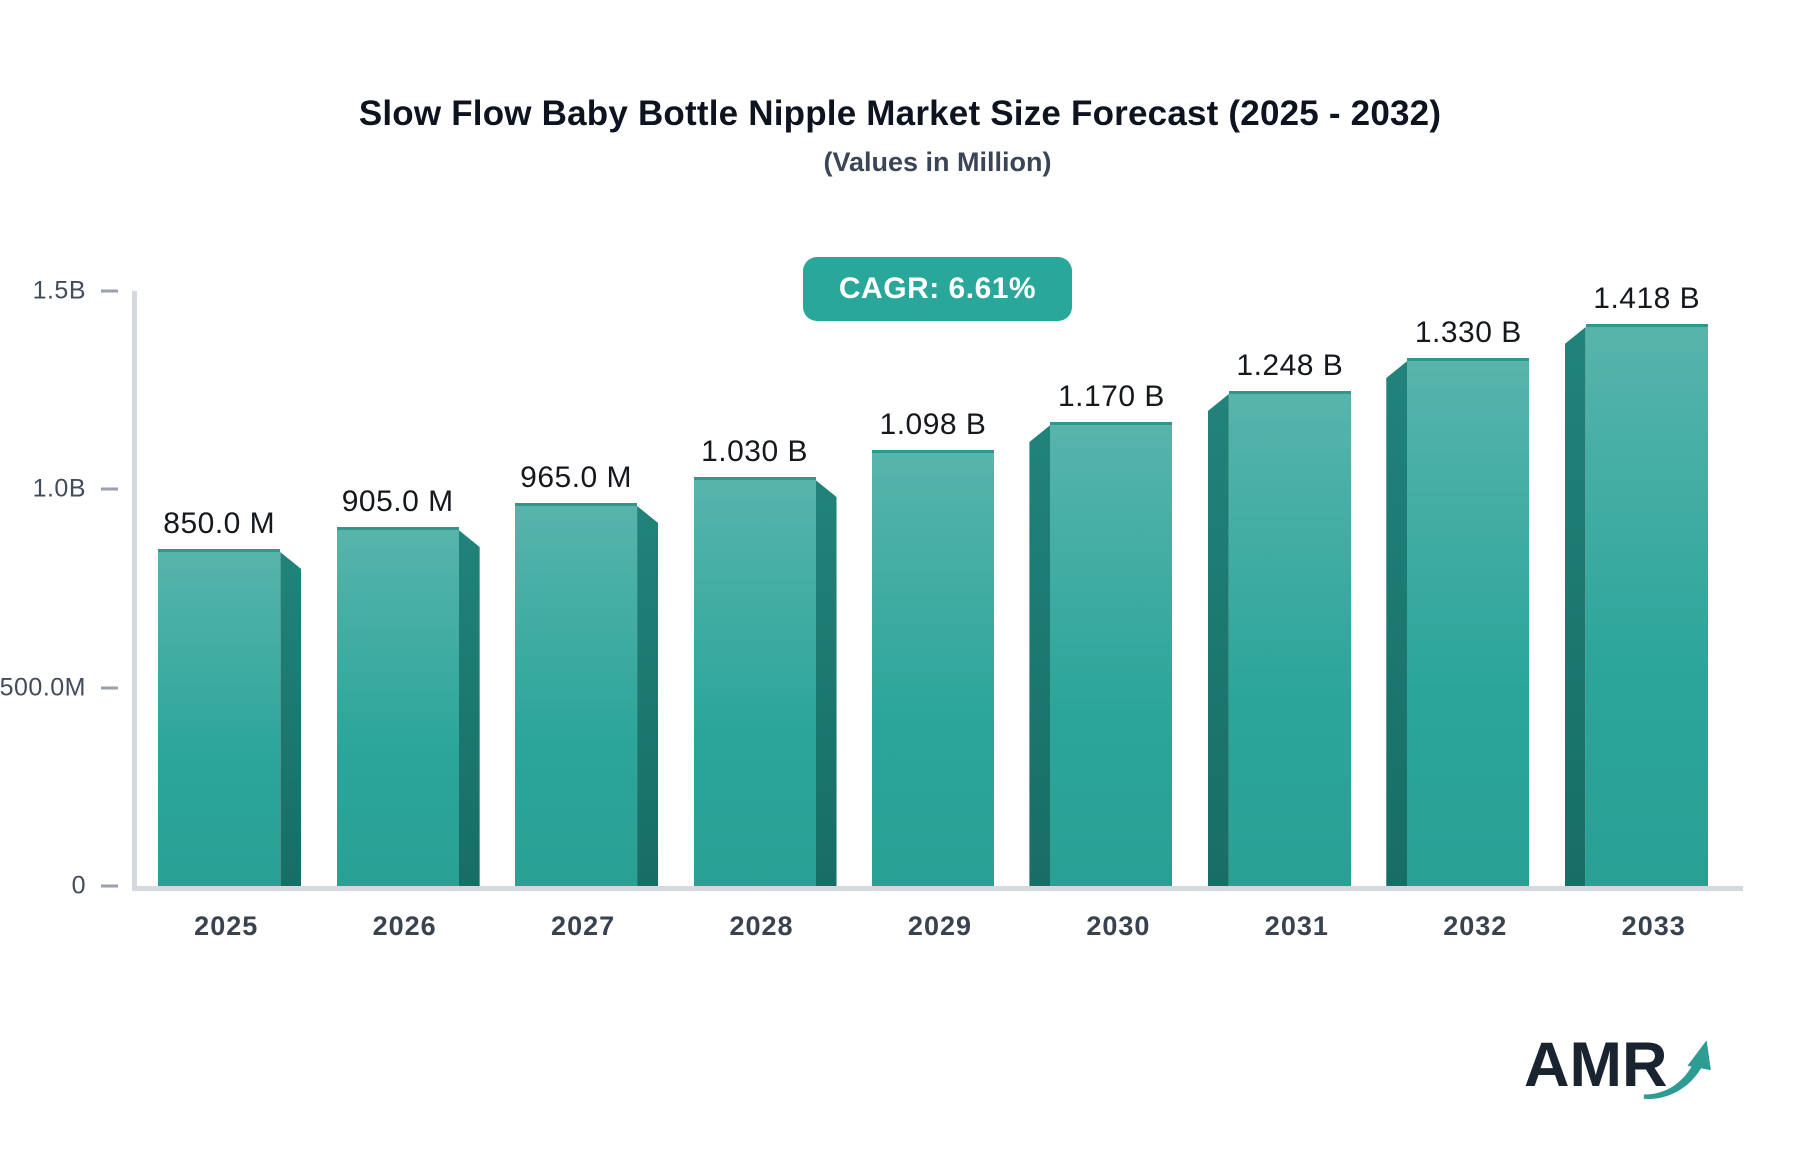 The image size is (1800, 1156). I want to click on y-tick-label: 0, so click(78, 885).